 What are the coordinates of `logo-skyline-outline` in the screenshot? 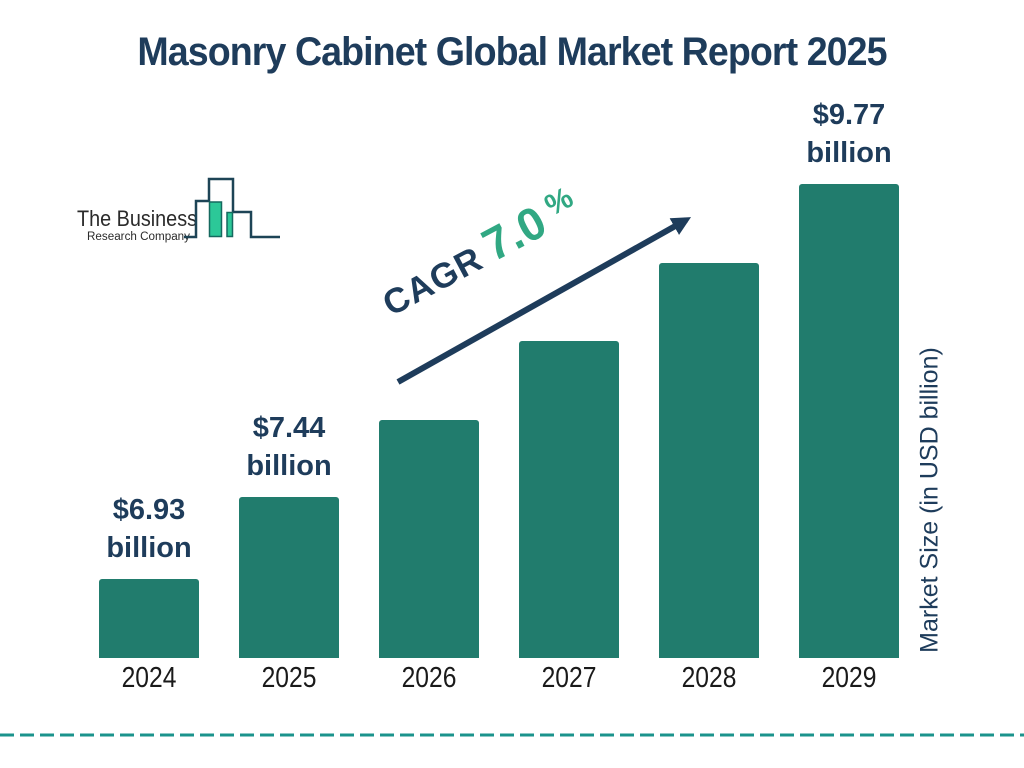 It's located at (232, 208).